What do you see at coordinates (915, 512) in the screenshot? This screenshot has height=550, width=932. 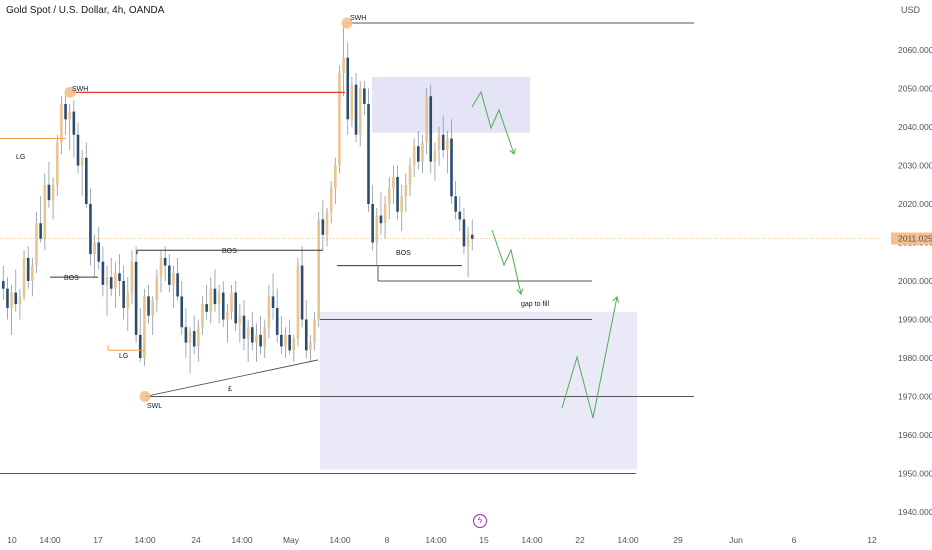 I see `y-tick-label: 1940.000` at bounding box center [915, 512].